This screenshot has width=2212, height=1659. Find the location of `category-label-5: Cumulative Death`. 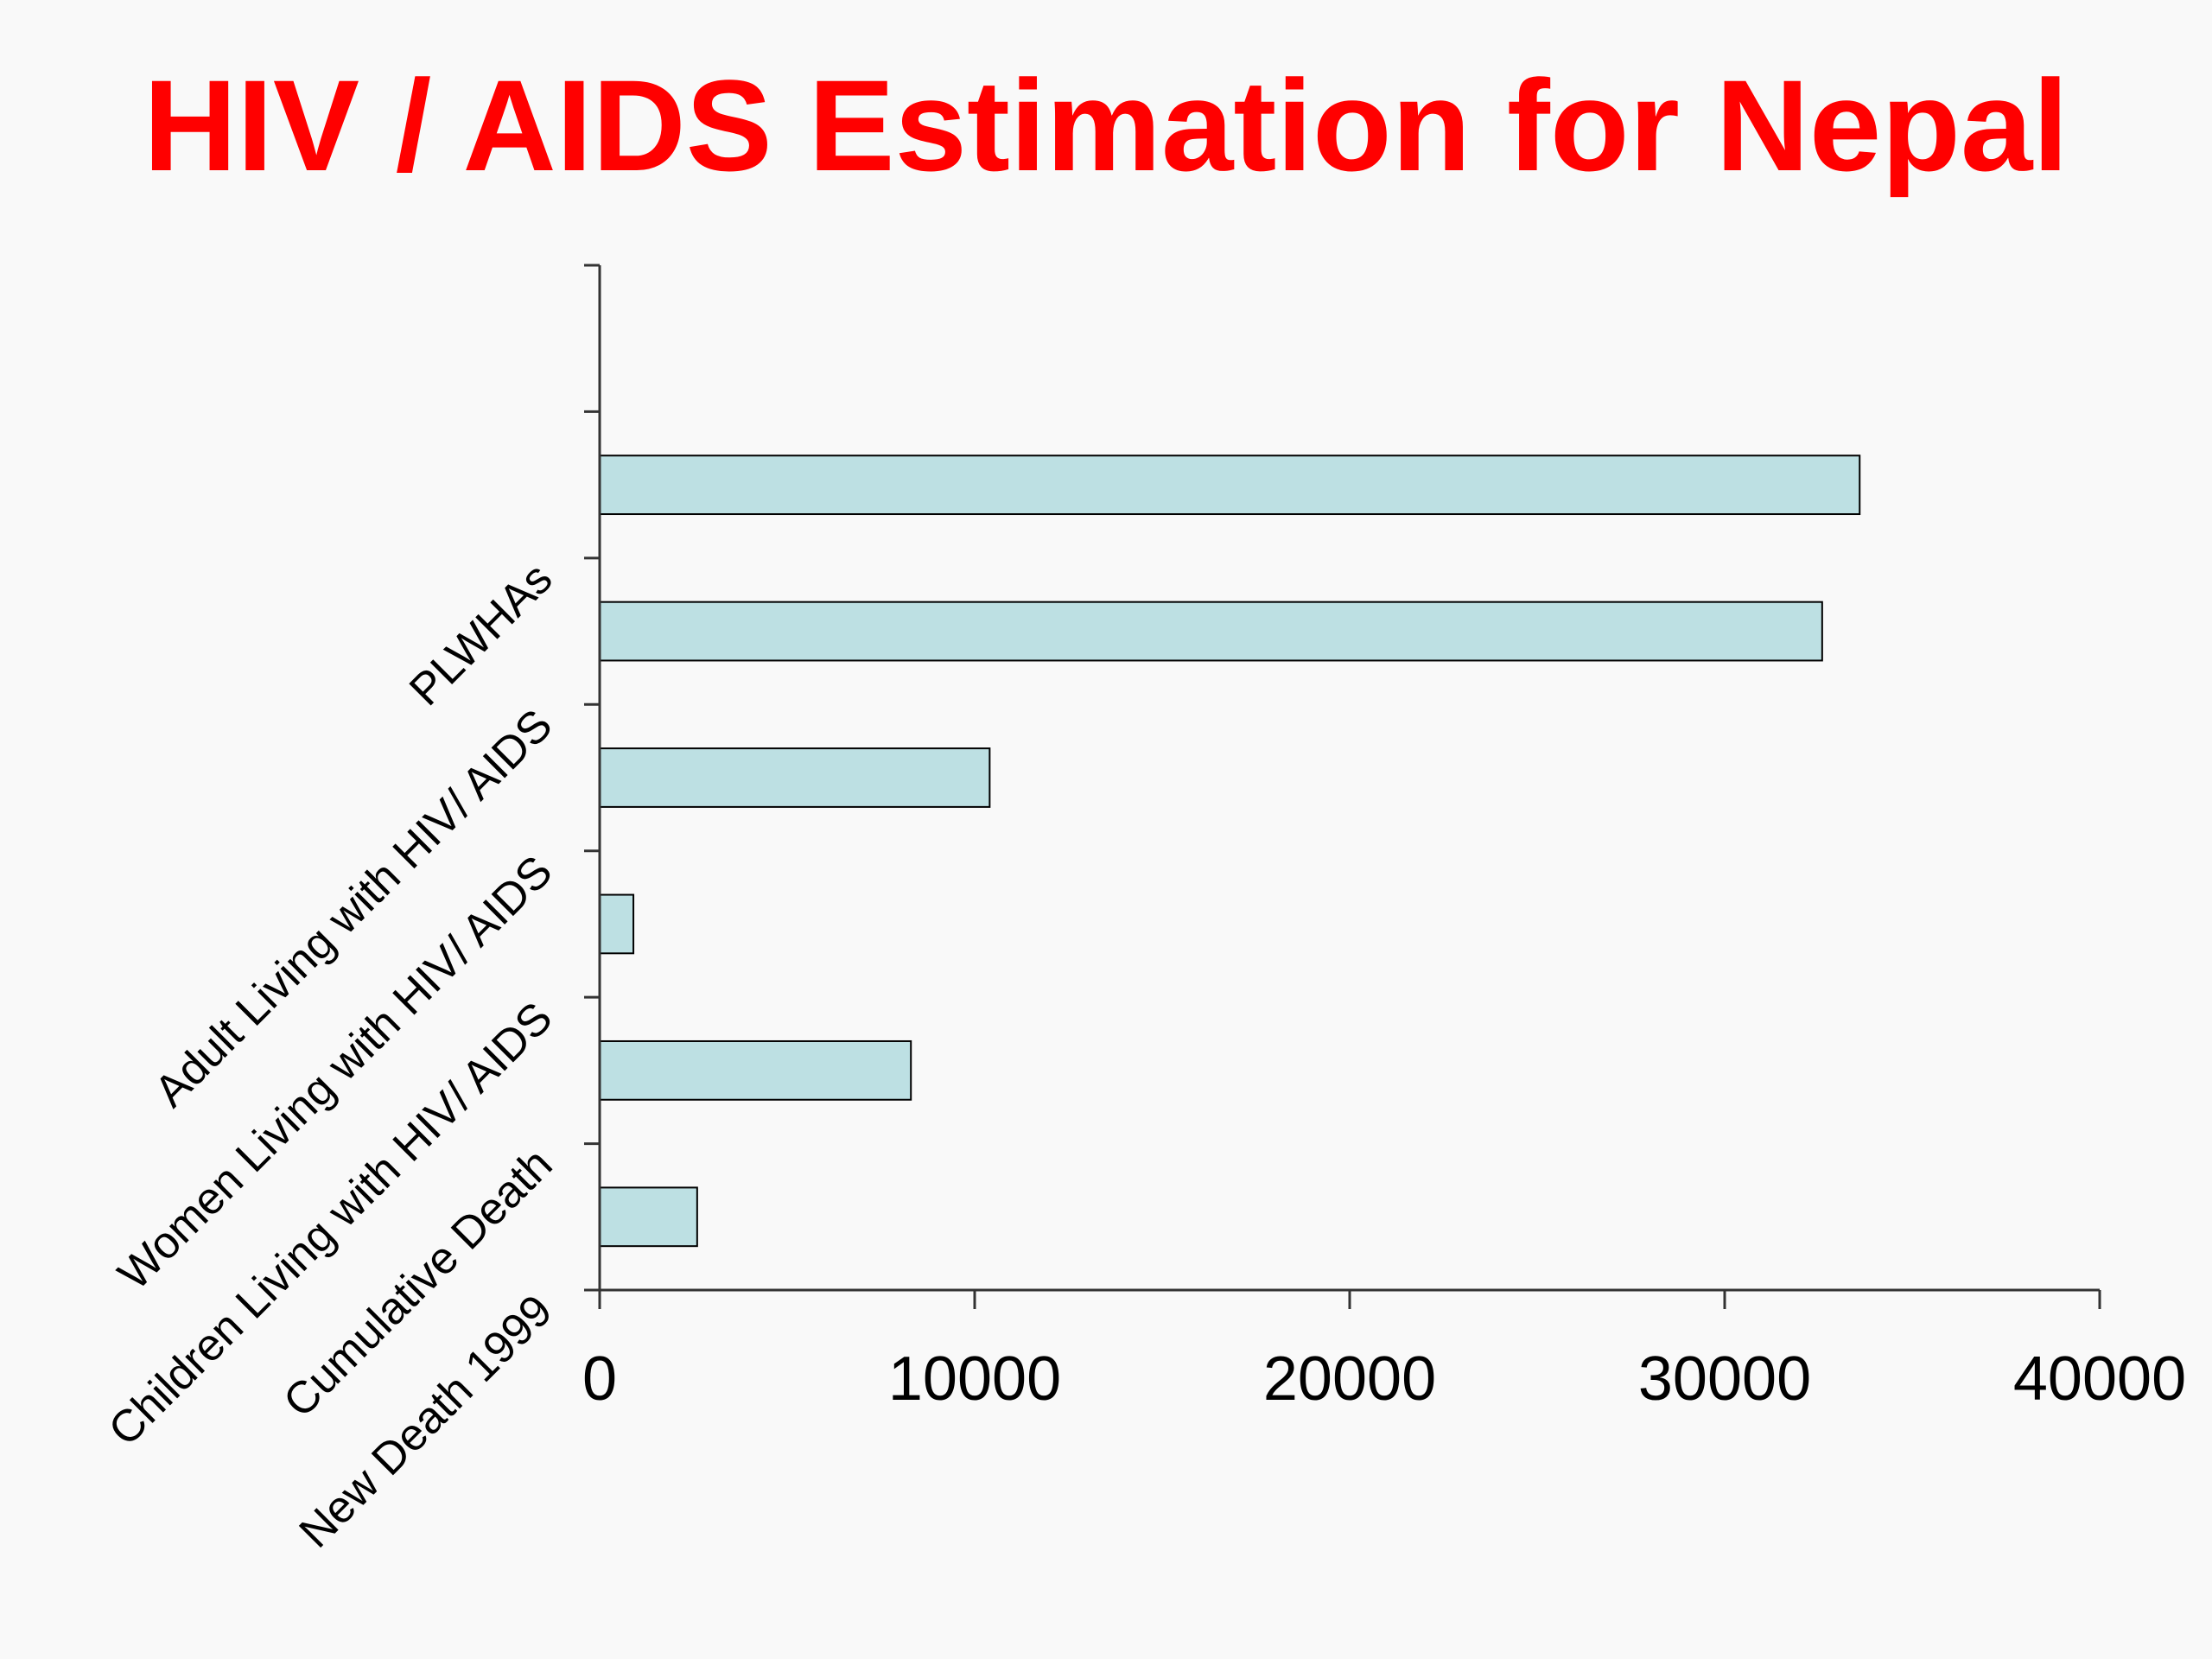

category-label-5: Cumulative Death is located at coordinates (418, 1283).